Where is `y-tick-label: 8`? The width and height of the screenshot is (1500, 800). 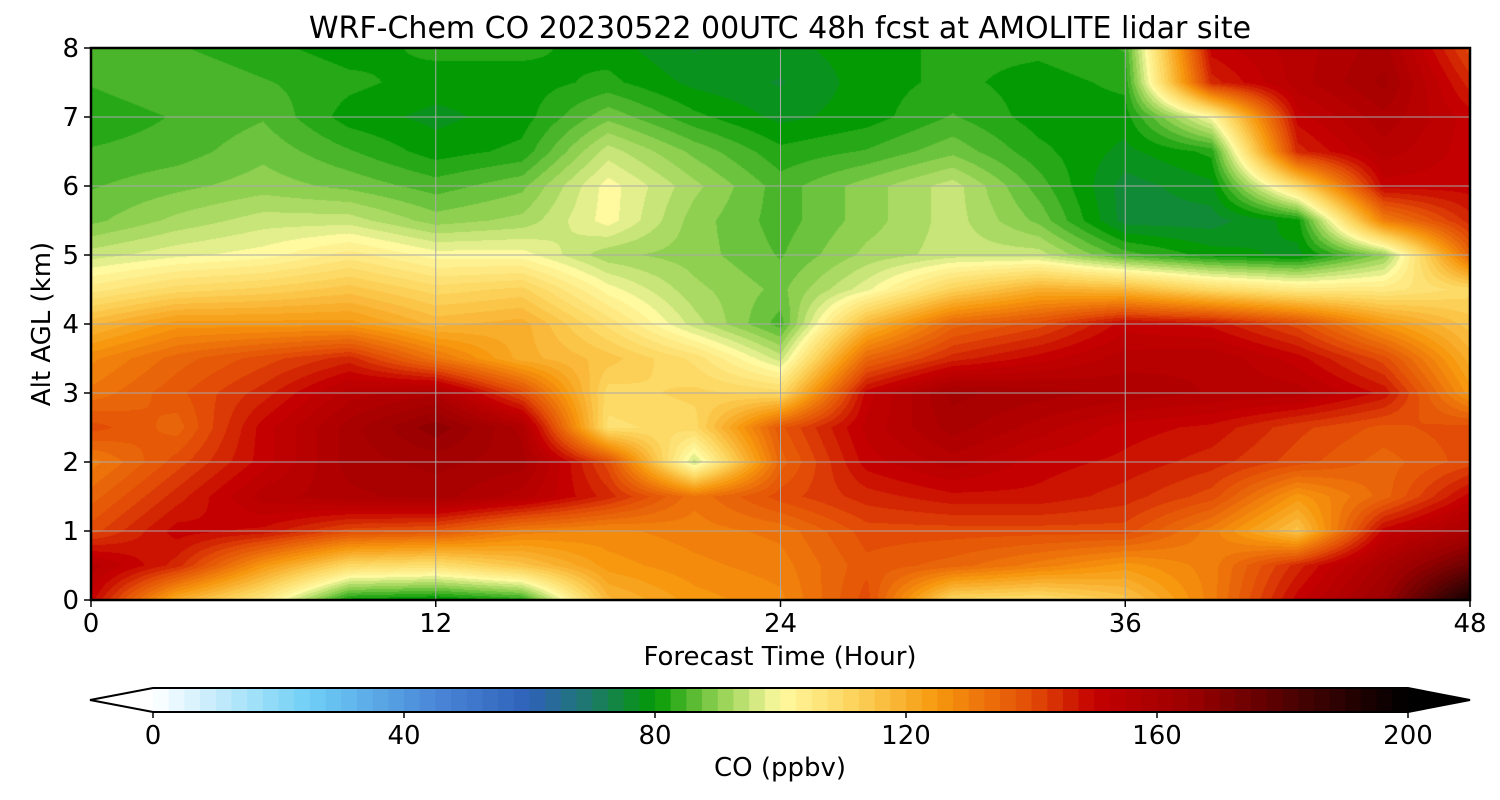 y-tick-label: 8 is located at coordinates (70, 49).